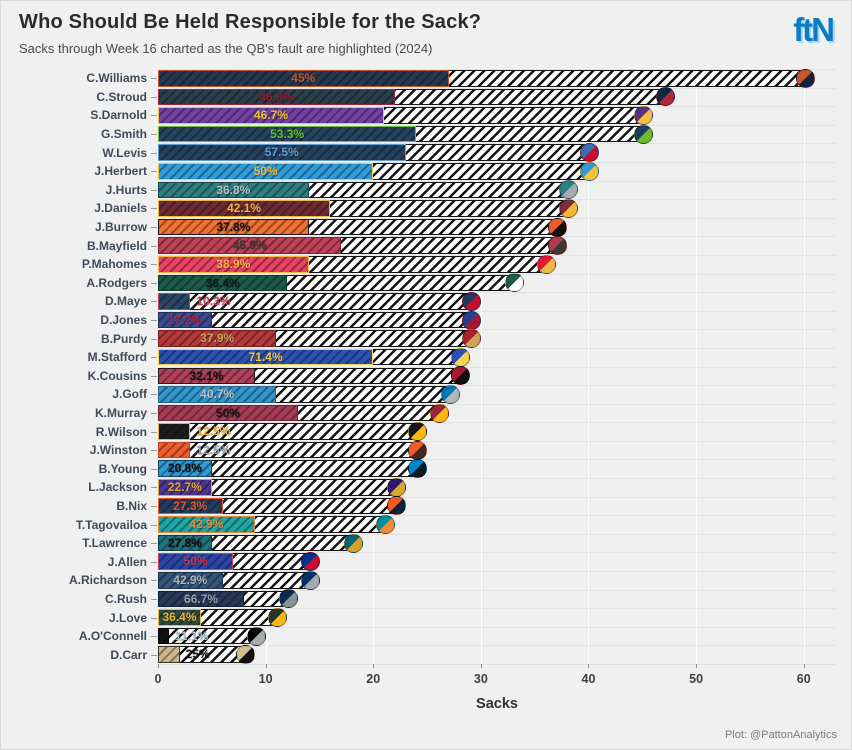 Image resolution: width=852 pixels, height=750 pixels. I want to click on fault-percentage-label: 66.7%, so click(201, 598).